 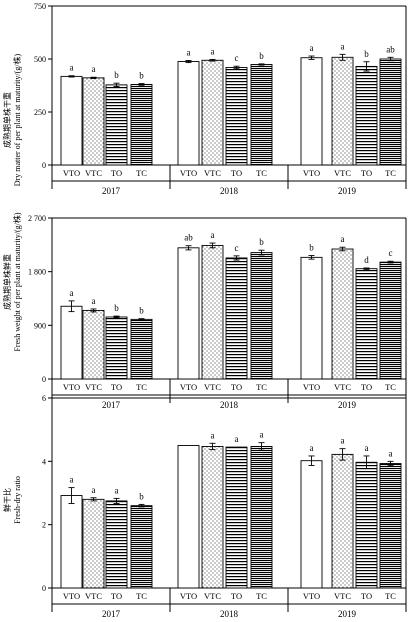 I want to click on y-tick-label: 250, so click(x=40, y=112).